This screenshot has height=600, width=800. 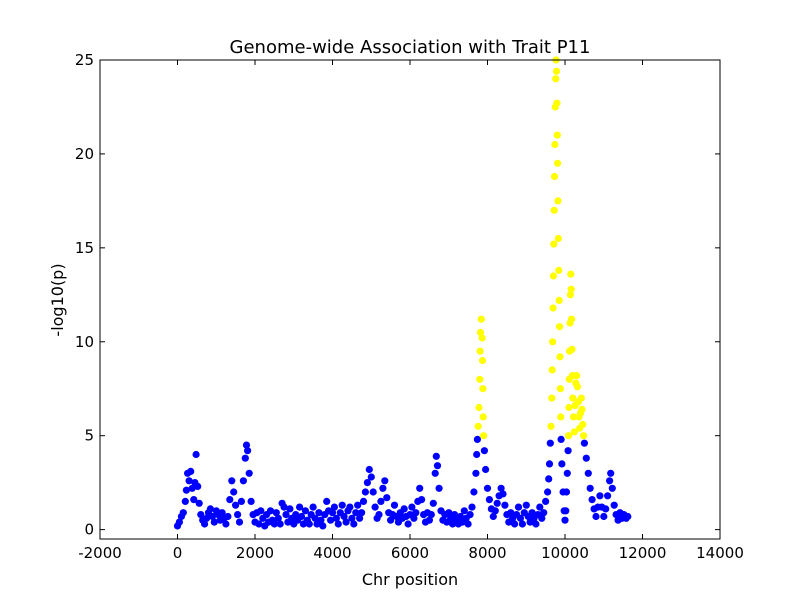 What do you see at coordinates (84, 342) in the screenshot?
I see `y-tick-label-2: 10` at bounding box center [84, 342].